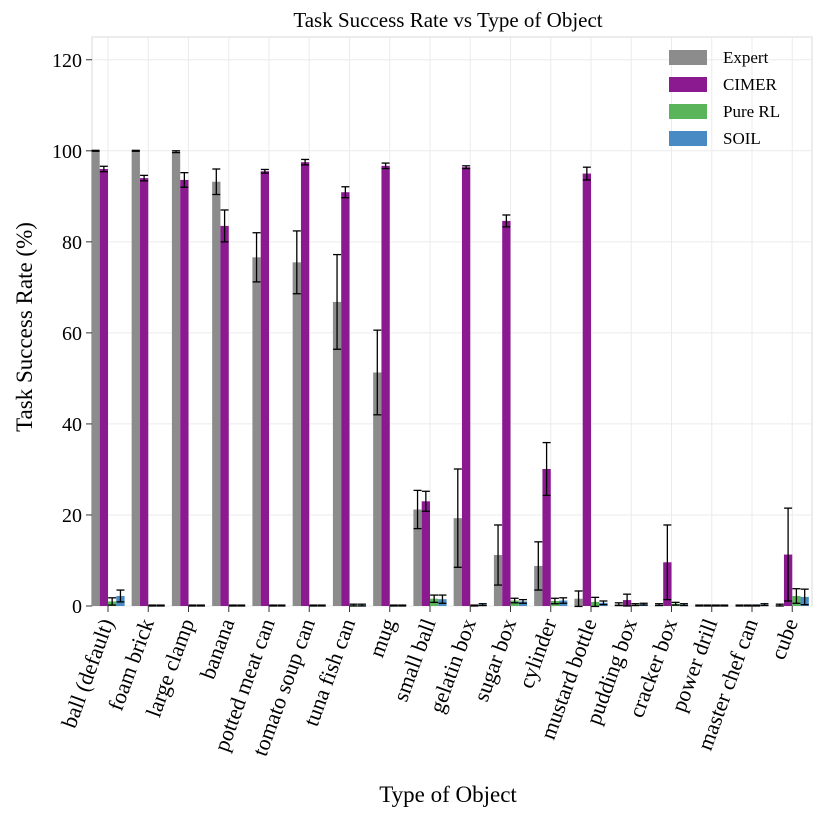 This screenshot has height=823, width=823. What do you see at coordinates (382, 637) in the screenshot?
I see `x-tick-label: mug` at bounding box center [382, 637].